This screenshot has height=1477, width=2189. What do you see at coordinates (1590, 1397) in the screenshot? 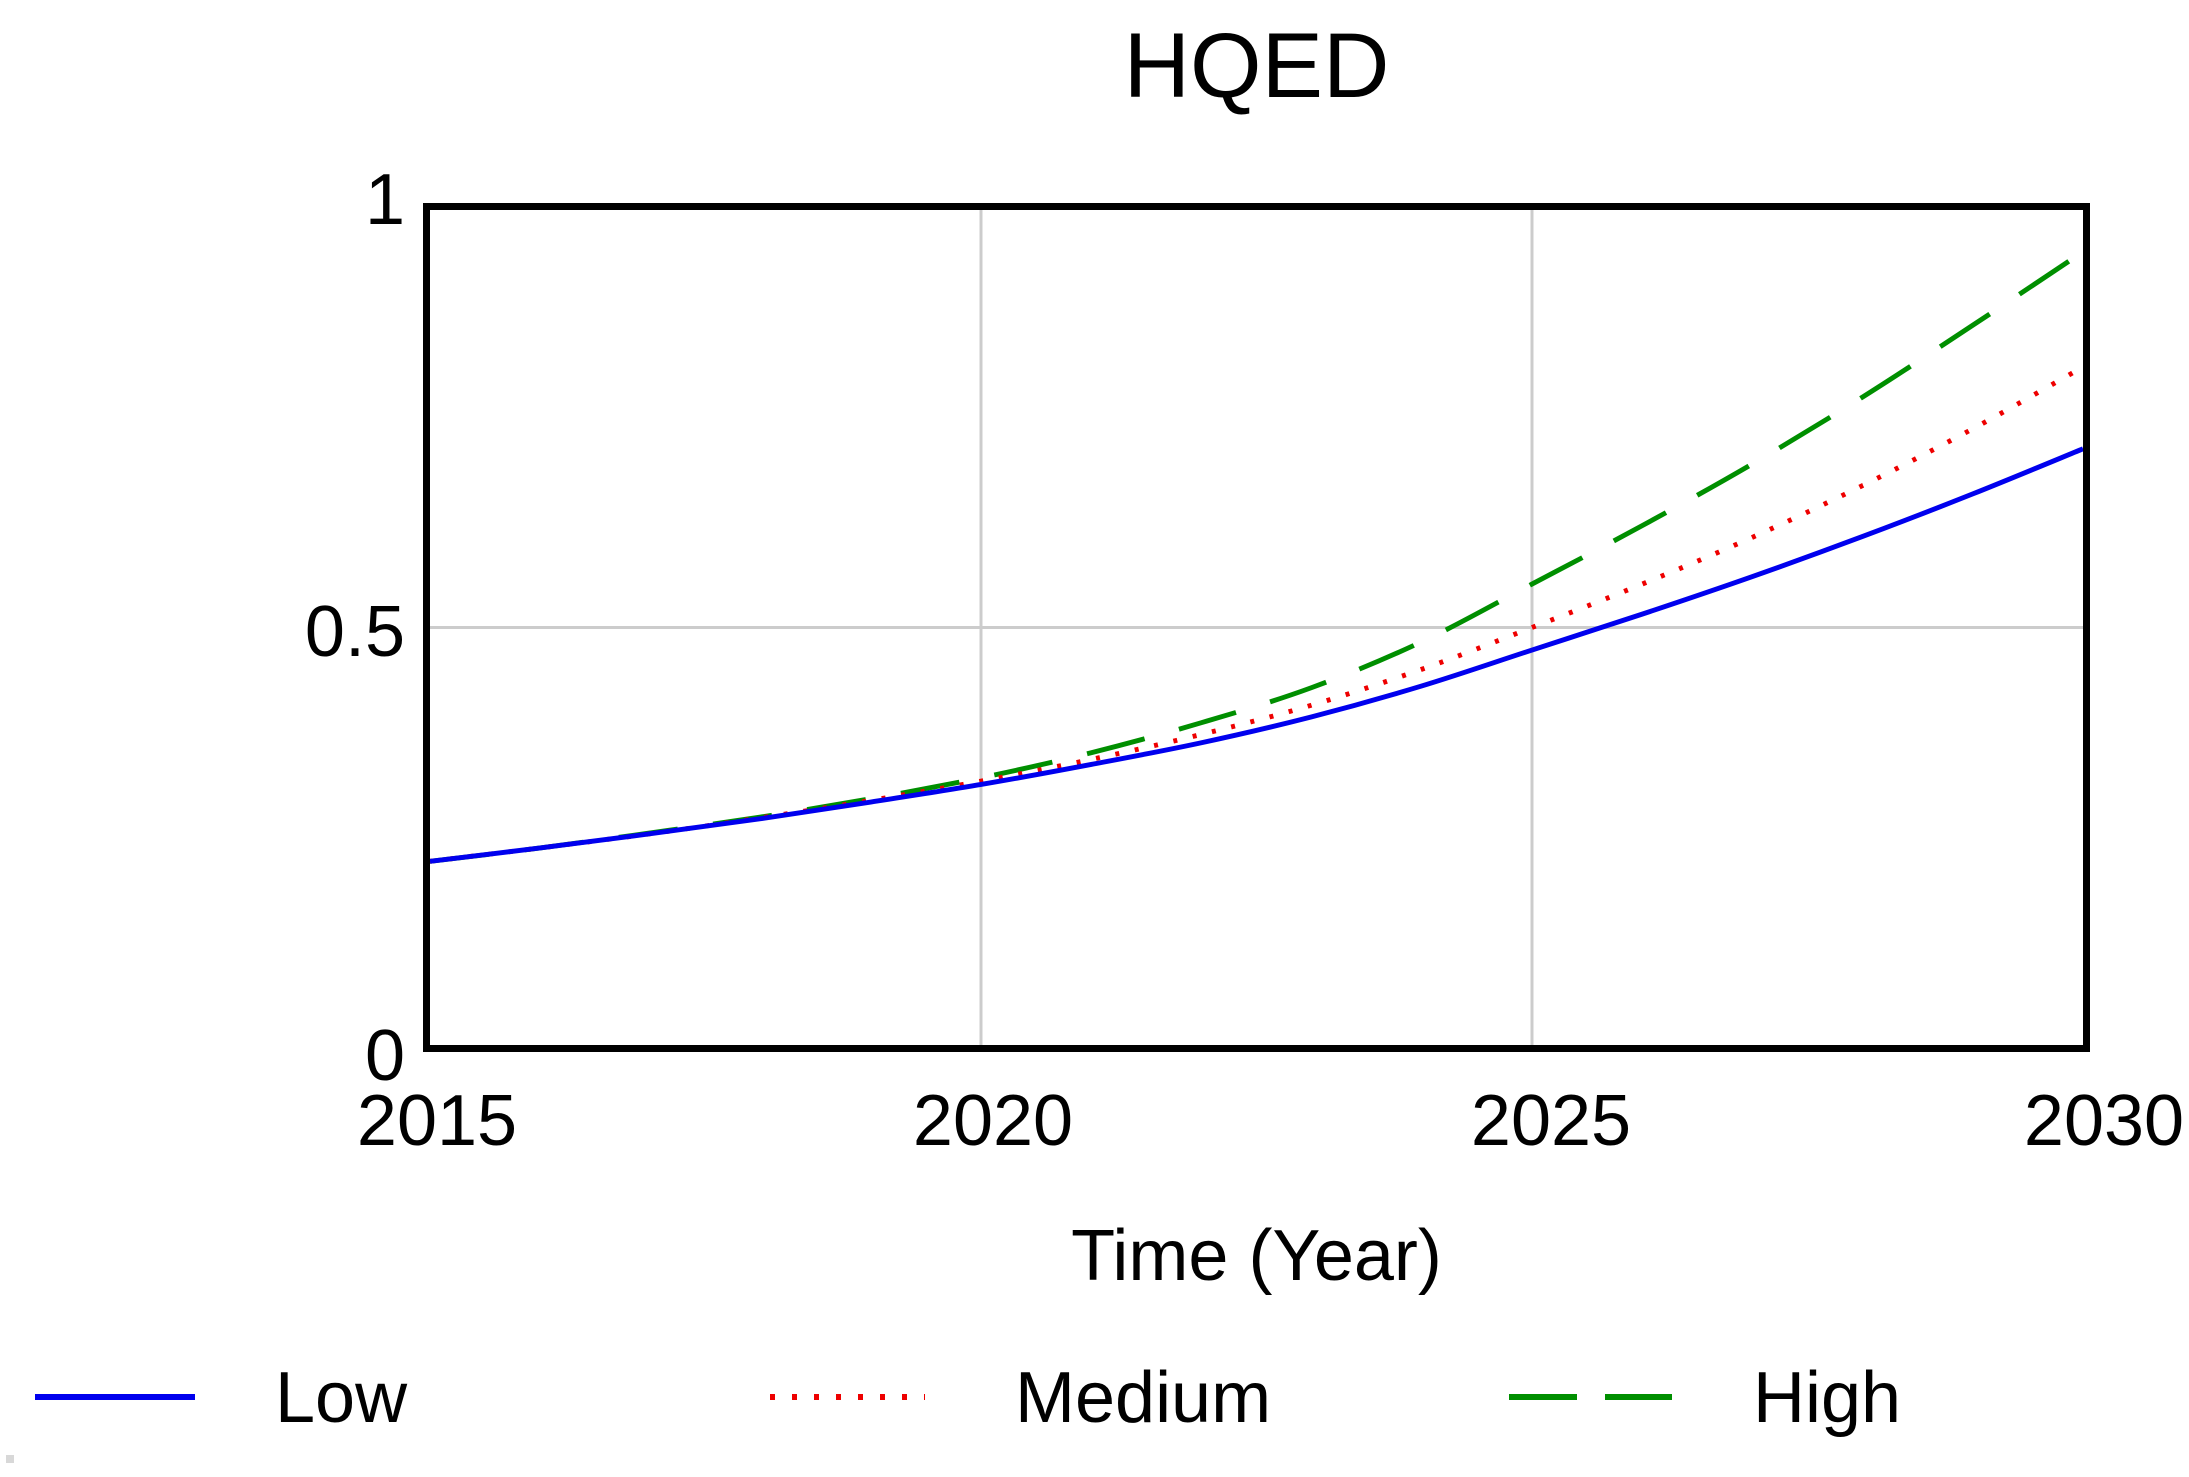
I see `legend-swatch-high` at bounding box center [1590, 1397].